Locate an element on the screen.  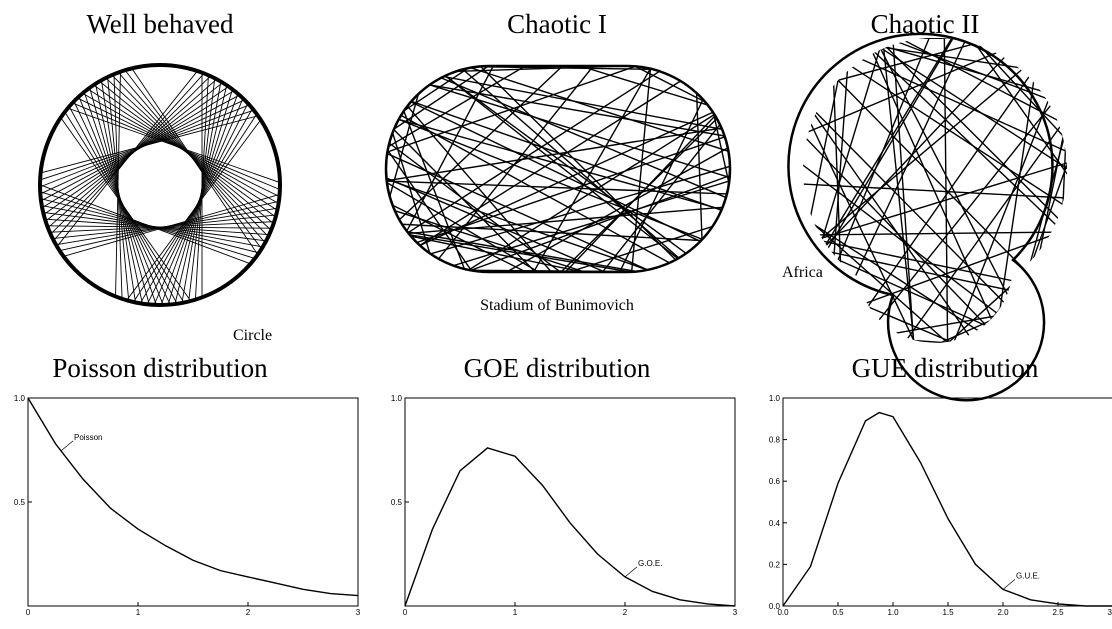
billiard-label: Stadium of Bunimovich is located at coordinates (557, 305).